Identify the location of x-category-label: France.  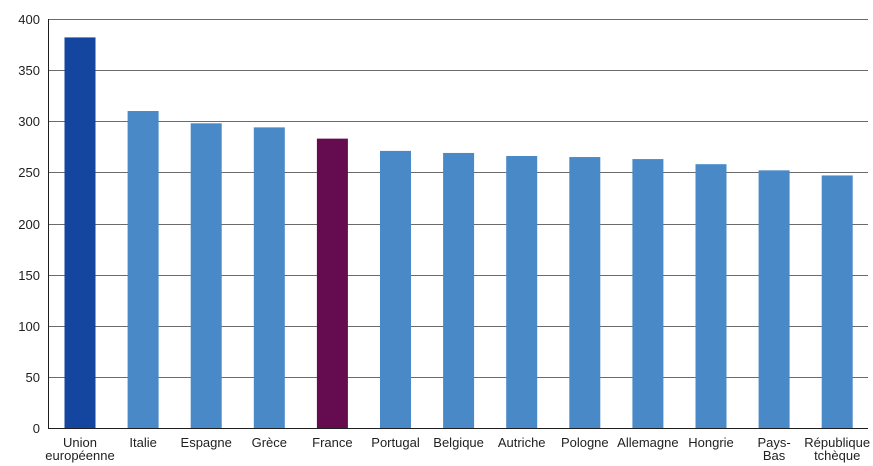
(332, 442).